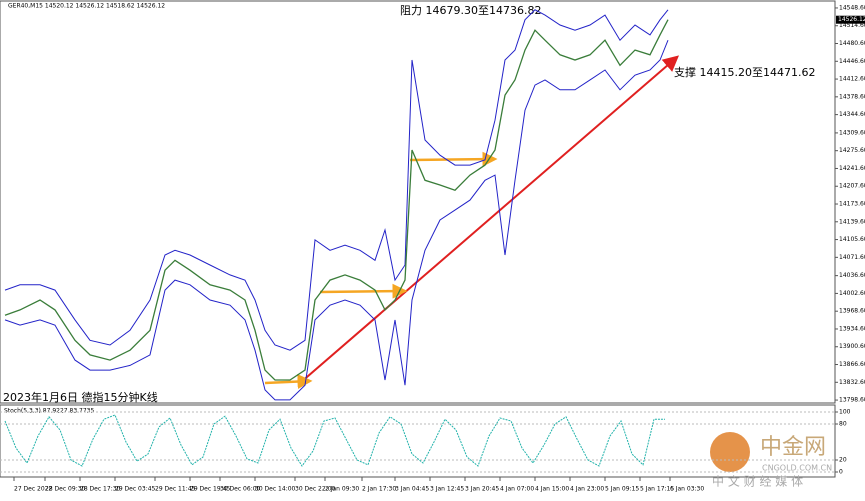 The height and width of the screenshot is (501, 865). I want to click on watermark-url: CNGOLD.COM.CN, so click(797, 468).